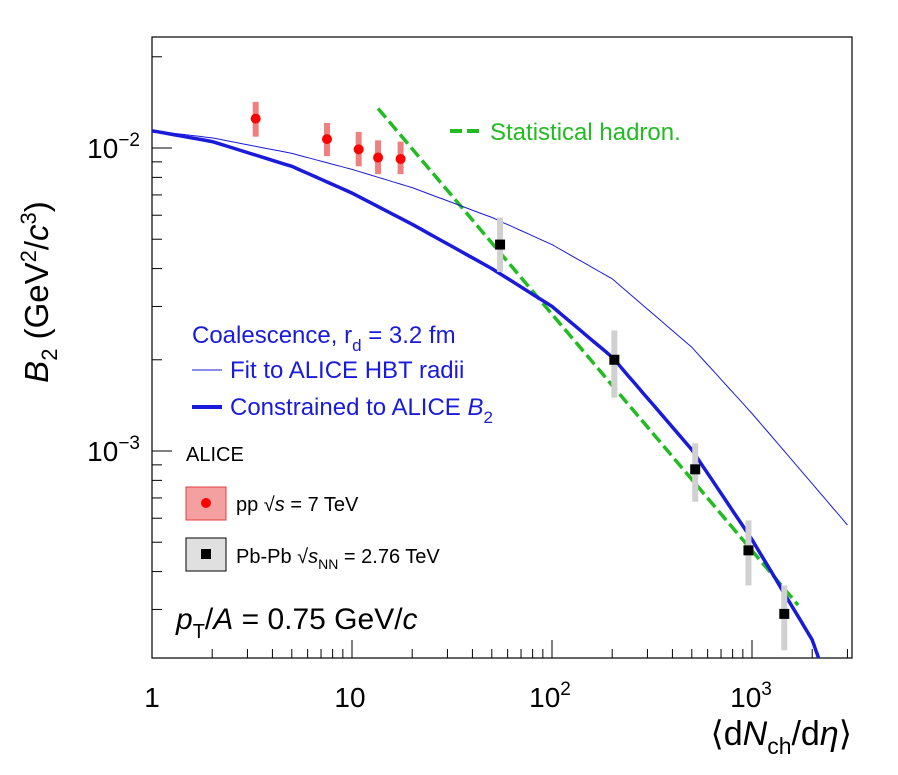  What do you see at coordinates (206, 503) in the screenshot?
I see `legend-pp-marker` at bounding box center [206, 503].